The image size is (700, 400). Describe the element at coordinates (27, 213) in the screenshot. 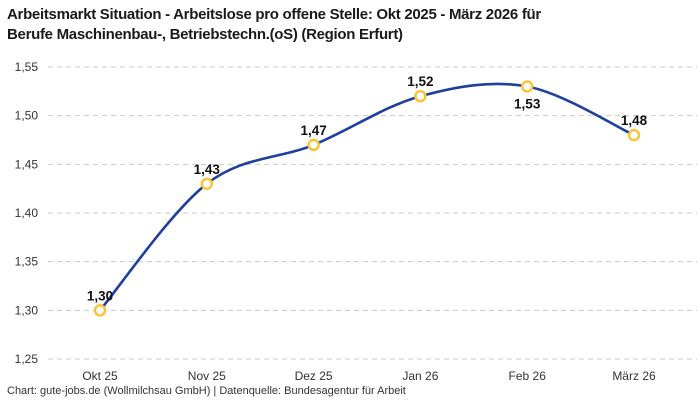

I see `y-axis-tick-label: 1,40` at that location.